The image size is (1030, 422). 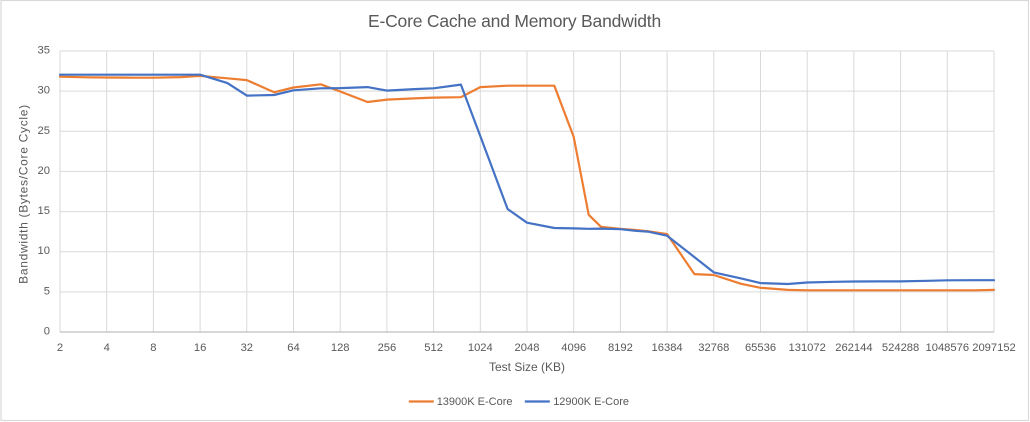 I want to click on svg-text: 2, so click(x=60, y=348).